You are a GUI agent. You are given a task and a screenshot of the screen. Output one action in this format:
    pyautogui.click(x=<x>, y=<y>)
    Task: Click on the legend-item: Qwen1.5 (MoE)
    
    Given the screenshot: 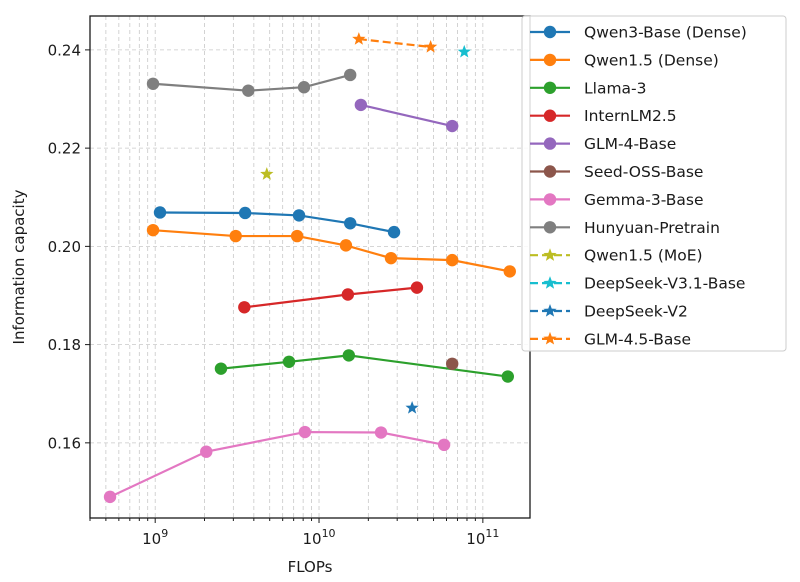 What is the action you would take?
    pyautogui.click(x=616, y=256)
    